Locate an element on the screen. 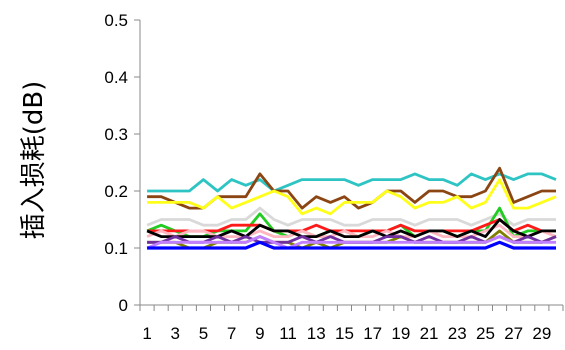 This screenshot has height=350, width=565. y-tick-labels: 0 0.1 0.2 0.3 0.4 0.5 is located at coordinates (116, 163).